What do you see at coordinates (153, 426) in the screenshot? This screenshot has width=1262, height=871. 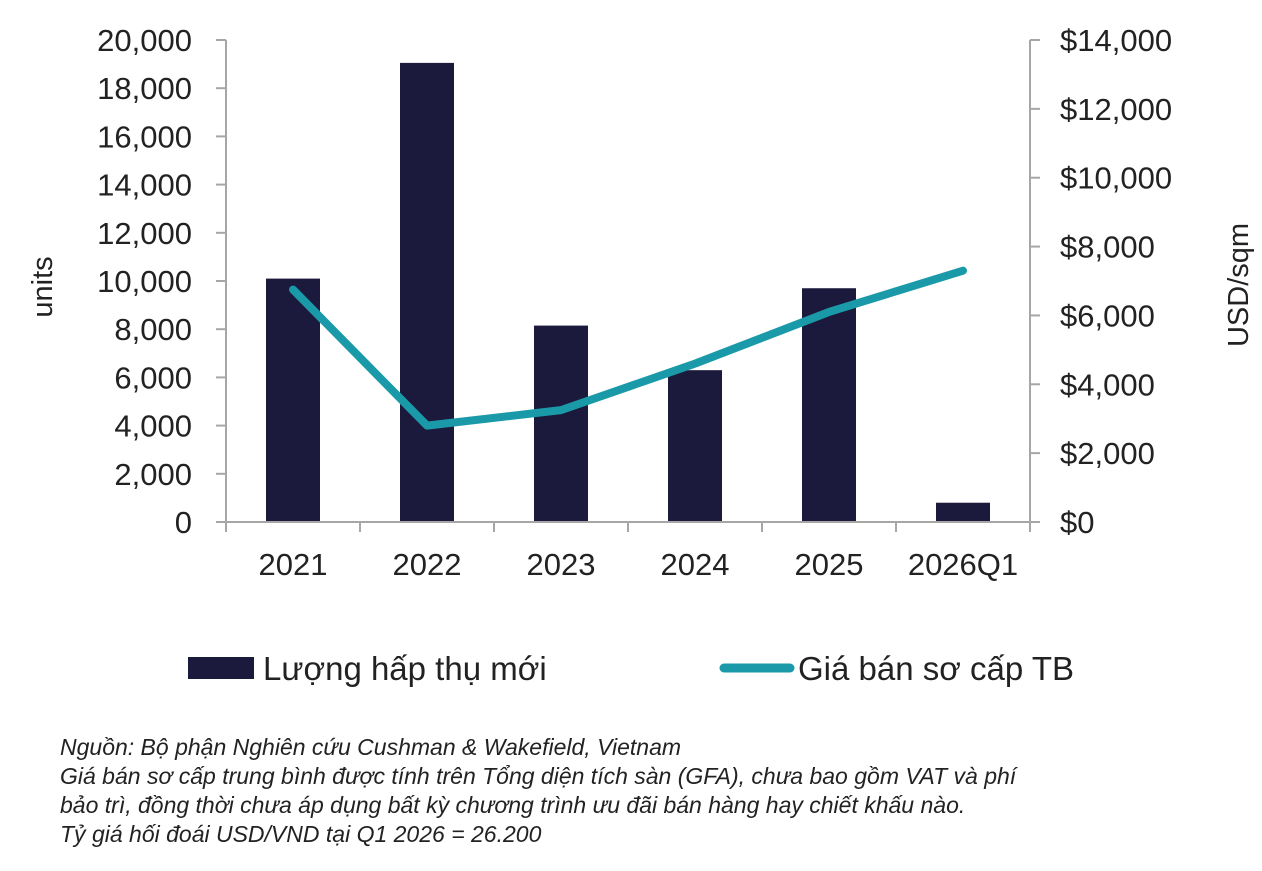 I see `y-tick-label-left: 4,000` at bounding box center [153, 426].